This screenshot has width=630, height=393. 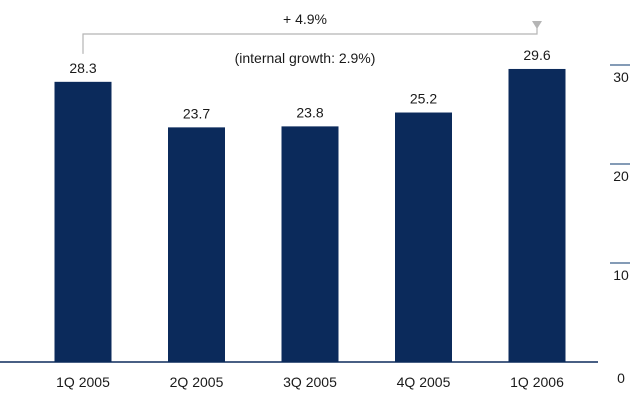 What do you see at coordinates (309, 112) in the screenshot?
I see `data-label-2: 23.8` at bounding box center [309, 112].